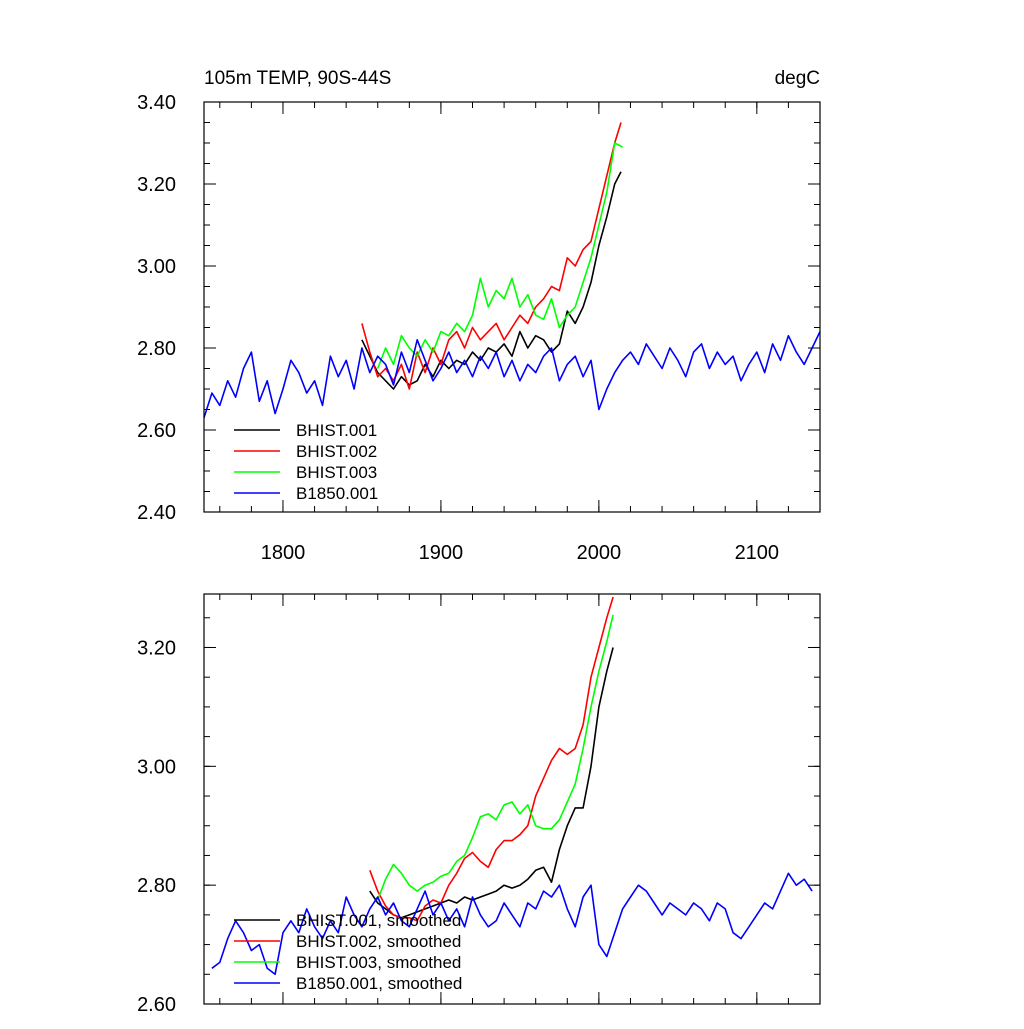 Image resolution: width=1024 pixels, height=1029 pixels. Describe the element at coordinates (337, 493) in the screenshot. I see `legend-label-4: B1850.001` at that location.